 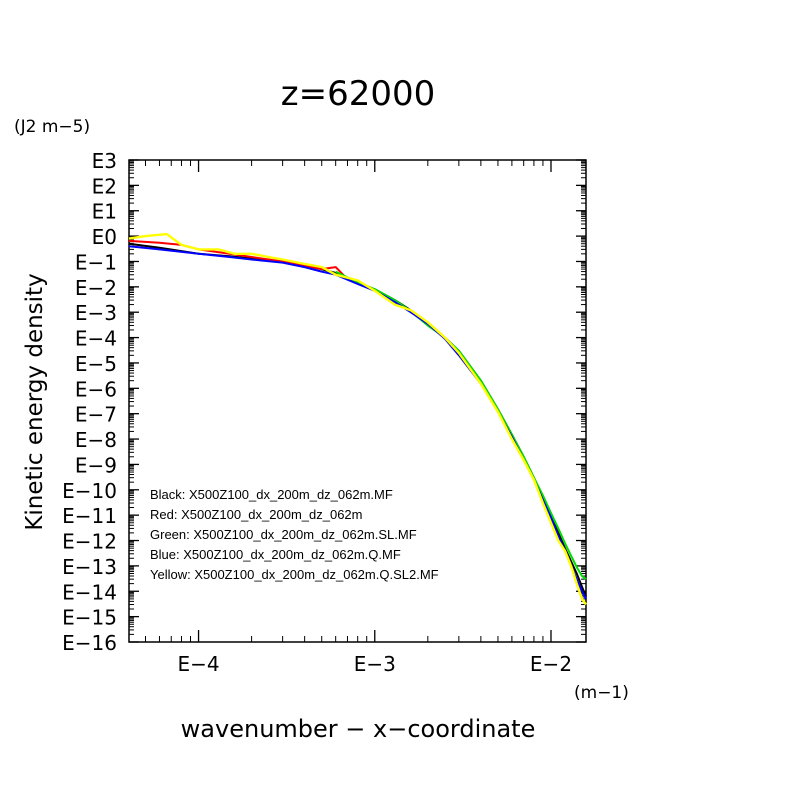 I want to click on x-tick-label: E−2, so click(x=551, y=664).